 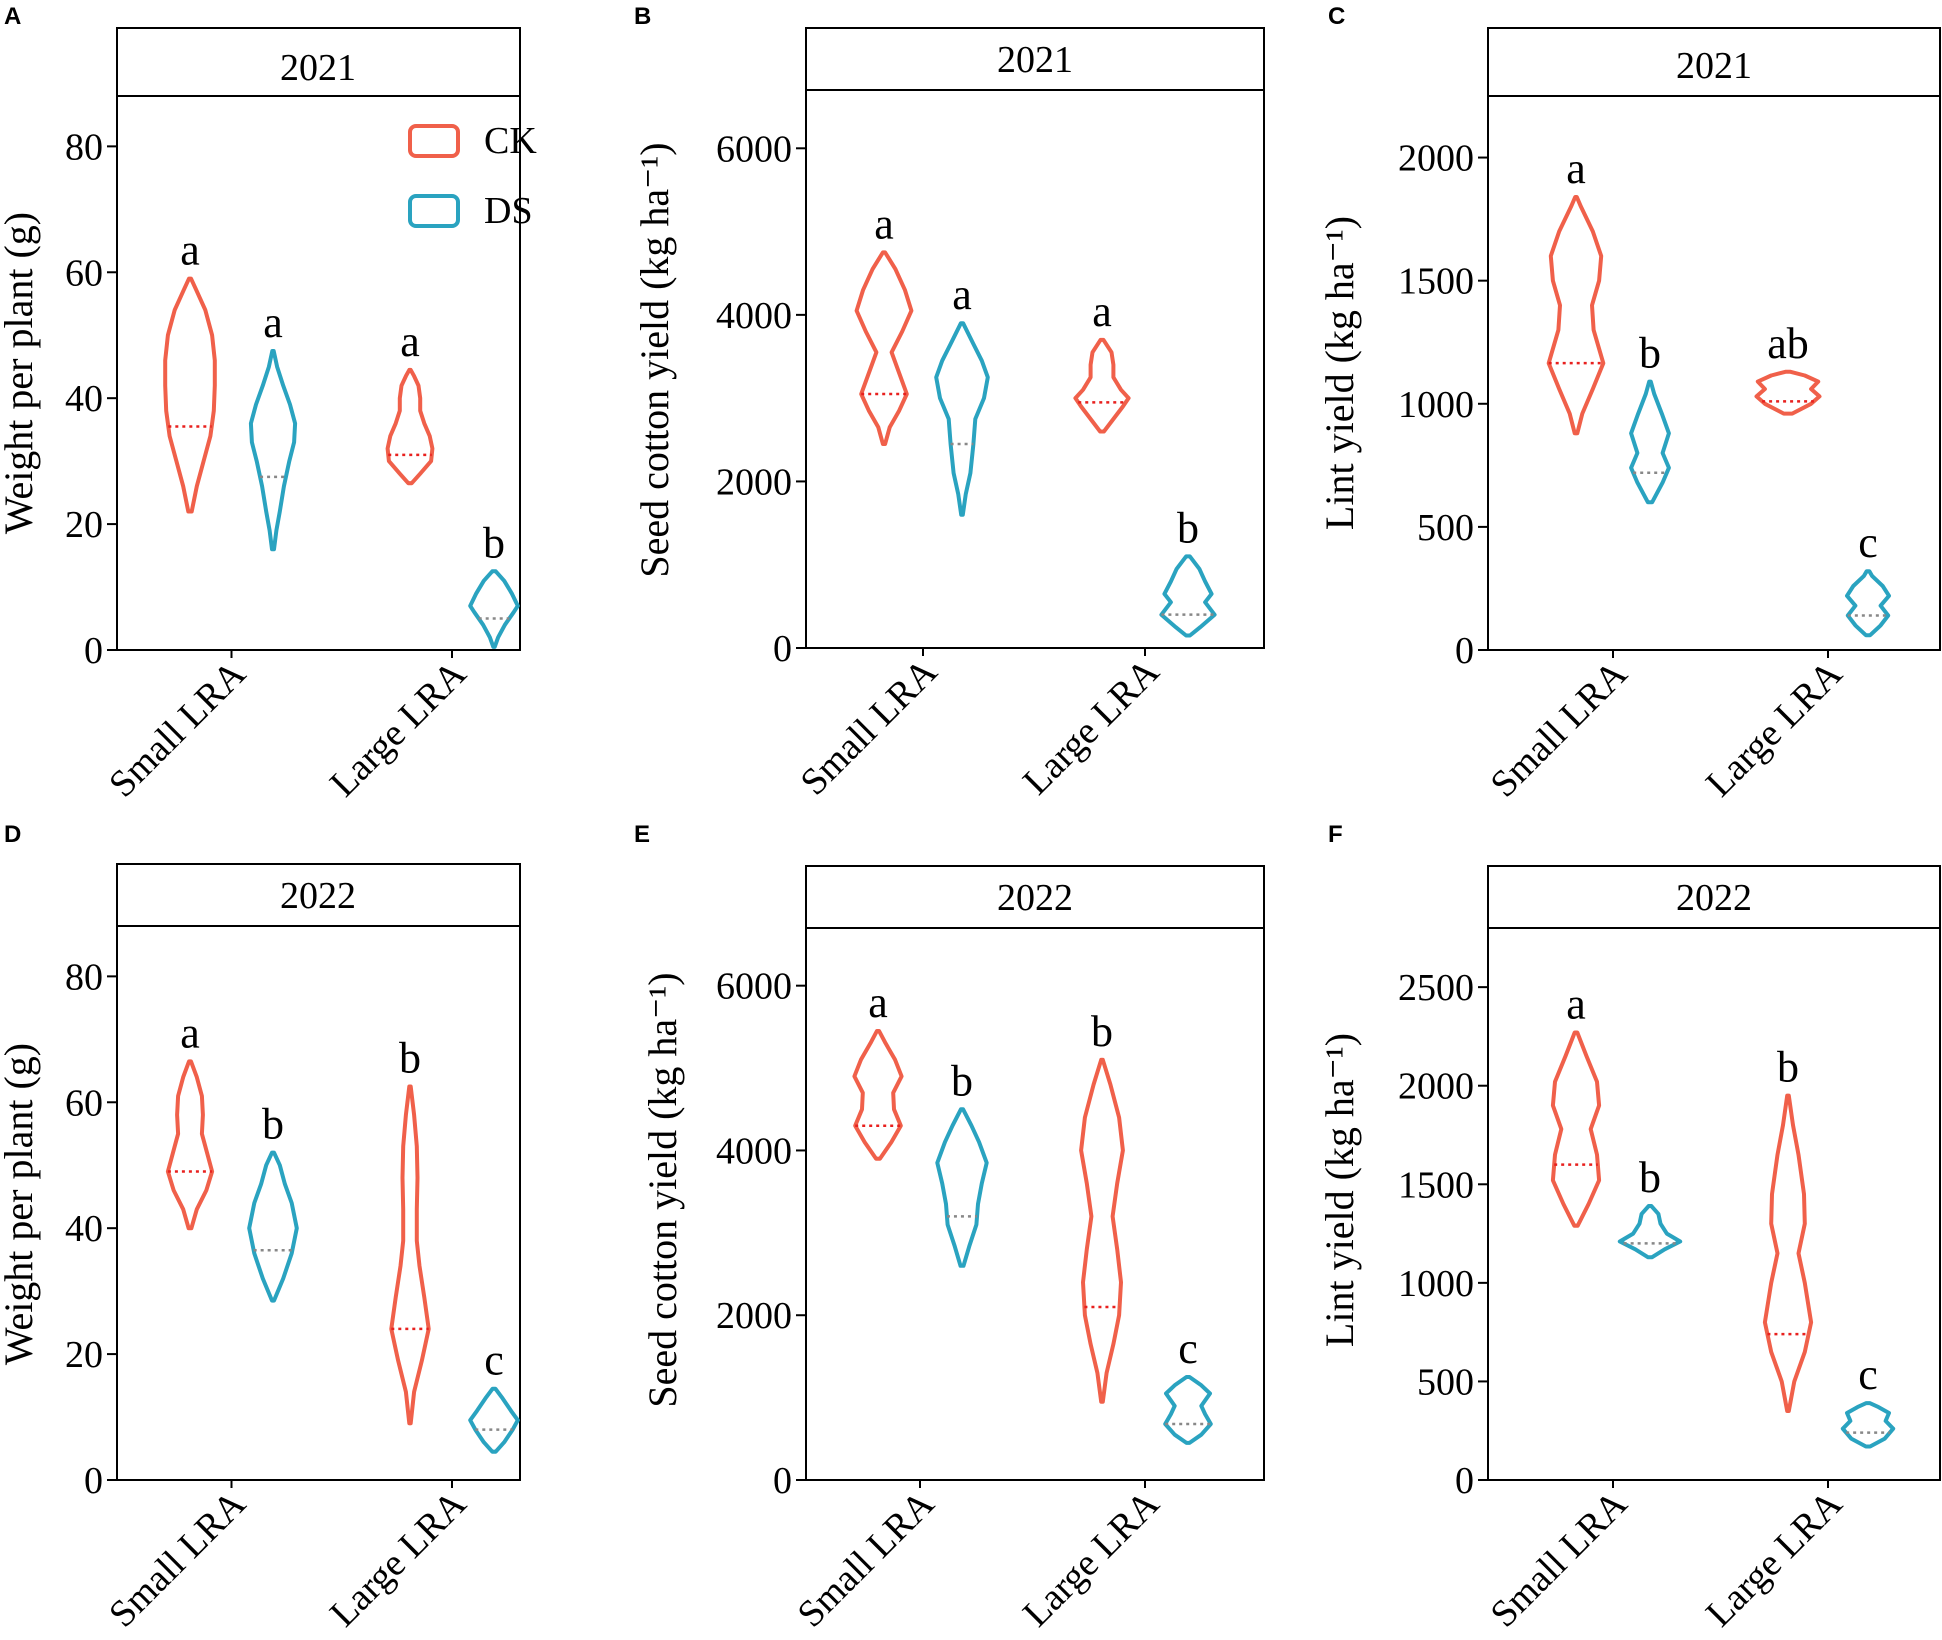 What do you see at coordinates (472, 176) in the screenshot?
I see `legend: CK DS` at bounding box center [472, 176].